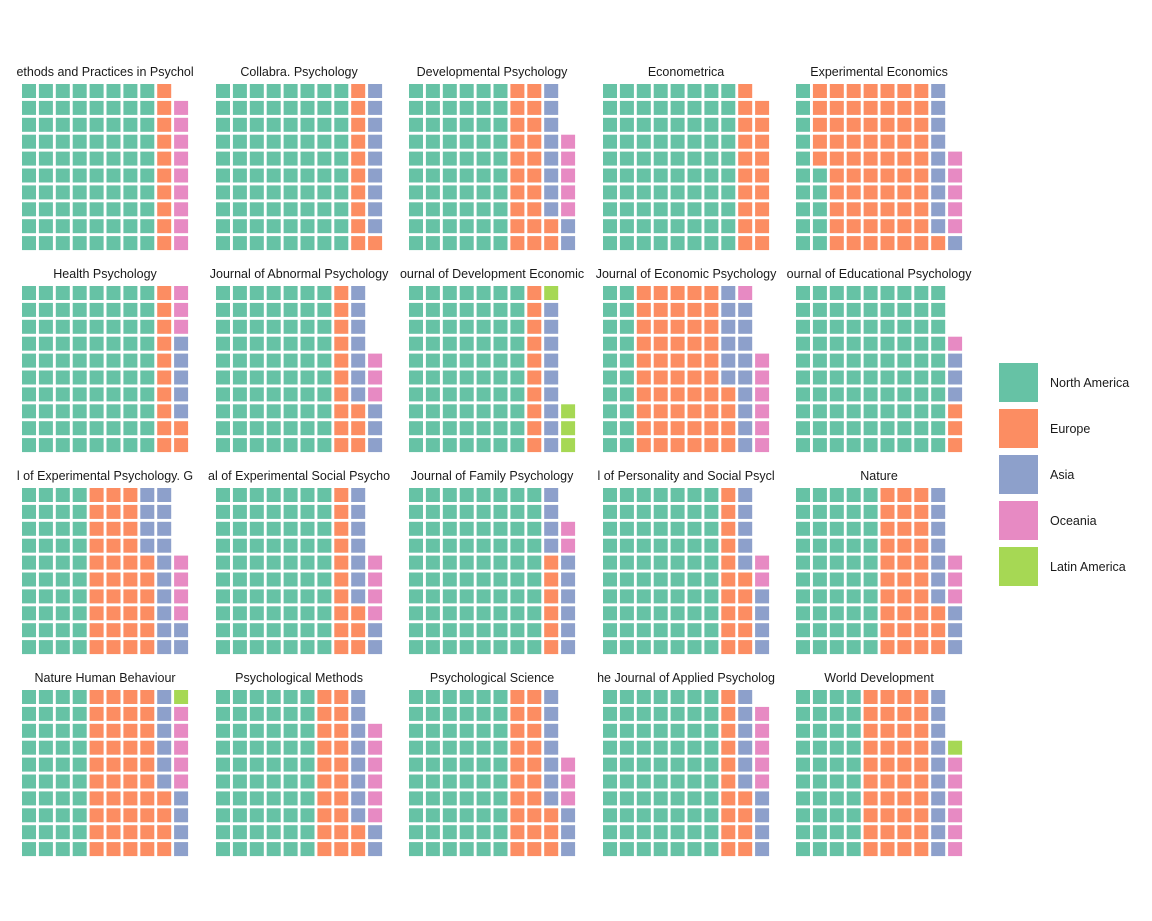 The height and width of the screenshot is (921, 1152). Describe the element at coordinates (299, 274) in the screenshot. I see `panel-title: Journal of Abnormal Psychology` at that location.